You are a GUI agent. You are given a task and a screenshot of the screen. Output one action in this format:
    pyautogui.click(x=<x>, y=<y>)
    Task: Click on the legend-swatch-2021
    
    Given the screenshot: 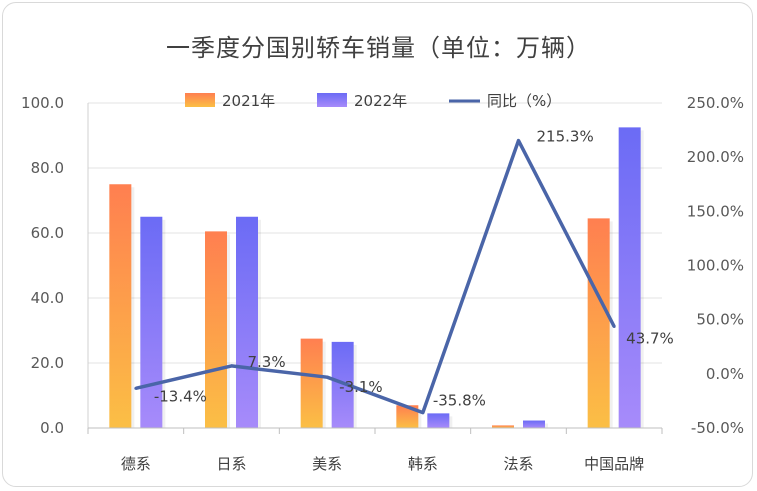 What is the action you would take?
    pyautogui.click(x=200, y=100)
    